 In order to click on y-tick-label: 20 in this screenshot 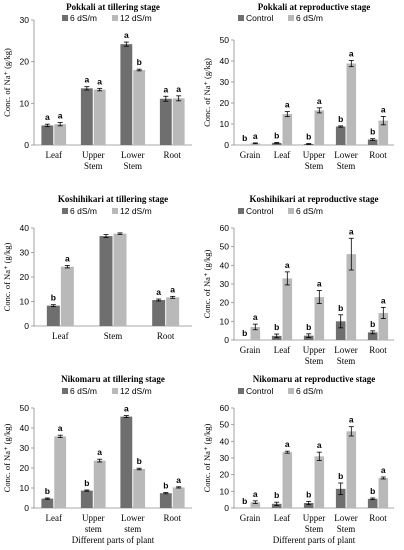, I will do `click(225, 303)`.